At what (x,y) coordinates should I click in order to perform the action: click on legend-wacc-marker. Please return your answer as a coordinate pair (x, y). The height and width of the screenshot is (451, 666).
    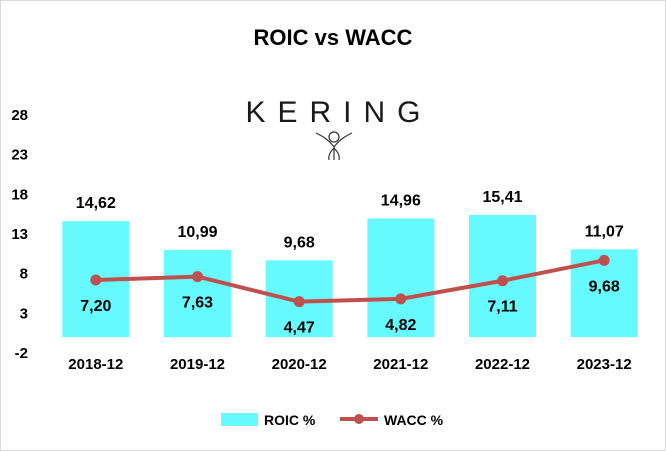
    Looking at the image, I should click on (359, 419).